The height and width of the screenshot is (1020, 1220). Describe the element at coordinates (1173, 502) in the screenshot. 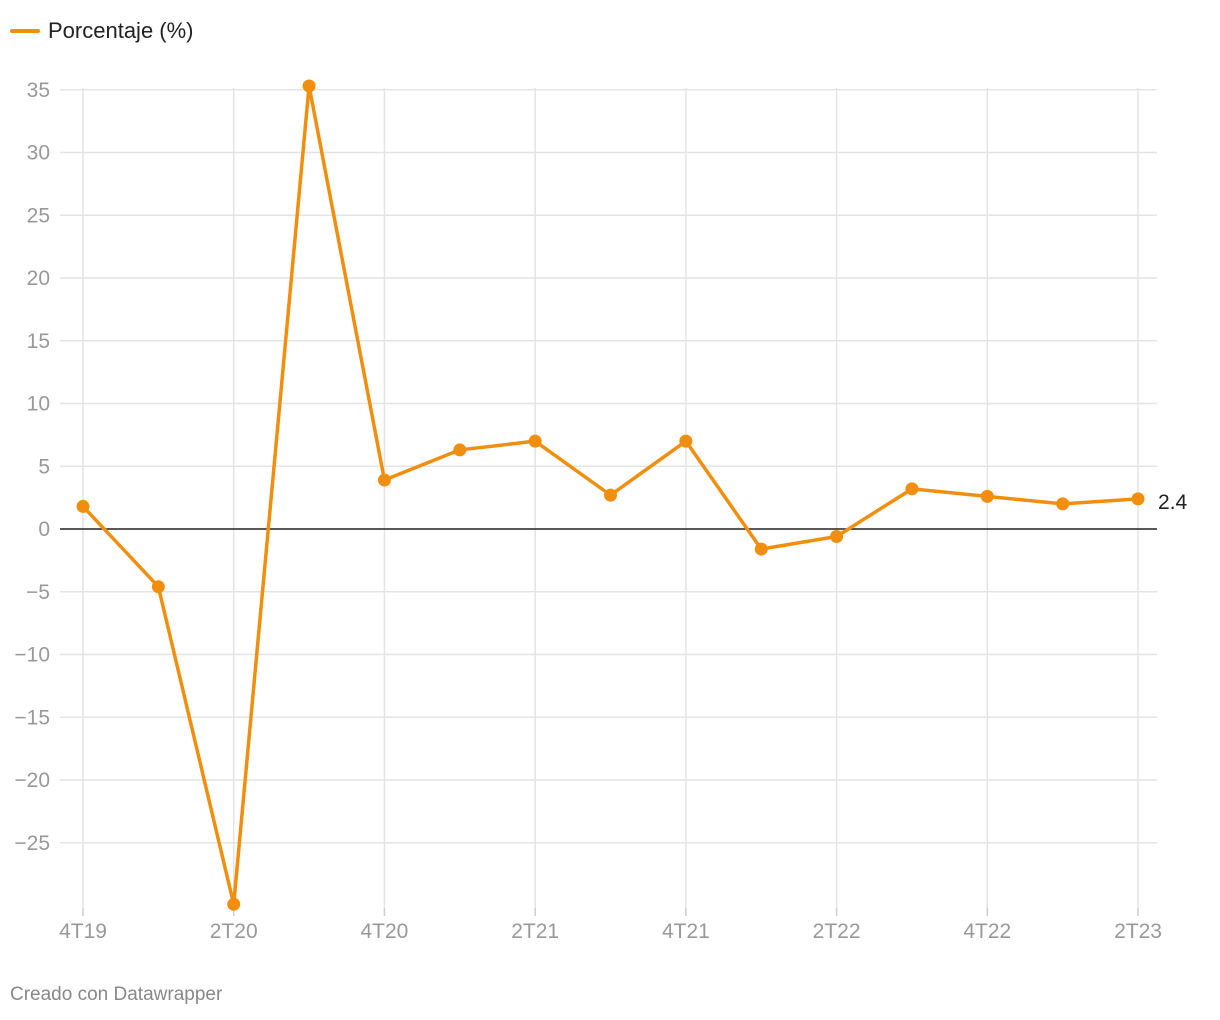

I see `end-value-label: 2.4` at that location.